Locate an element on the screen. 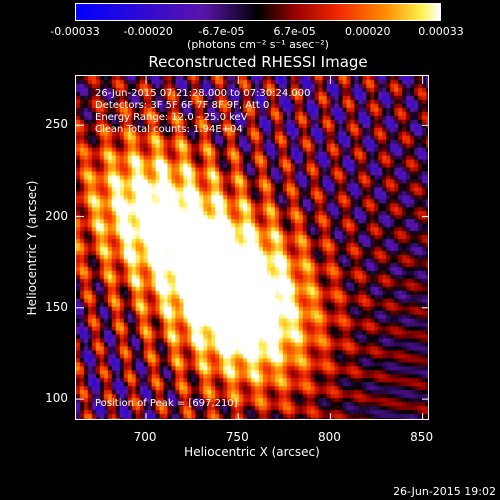 The height and width of the screenshot is (500, 500). x-tick-label: 800 is located at coordinates (329, 437).